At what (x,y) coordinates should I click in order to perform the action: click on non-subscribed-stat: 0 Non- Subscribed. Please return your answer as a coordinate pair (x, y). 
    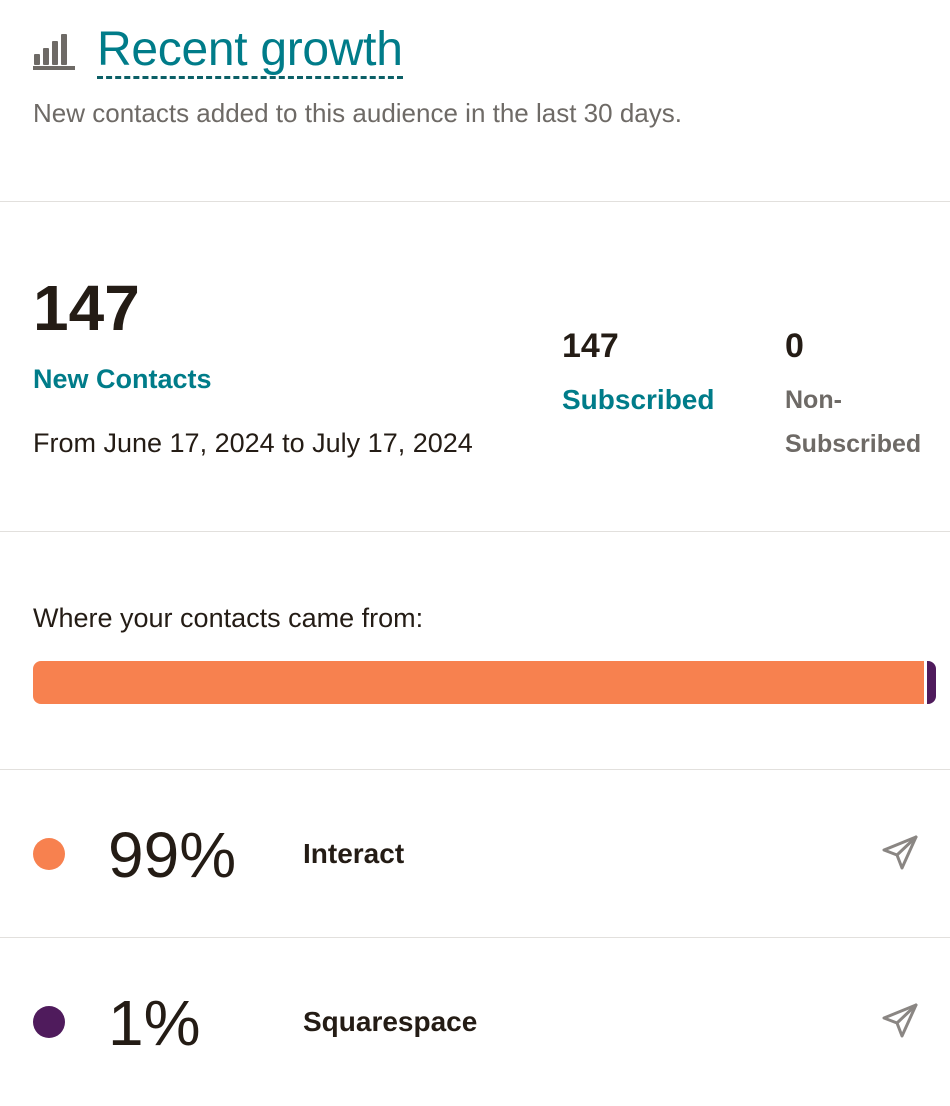
    Looking at the image, I should click on (860, 396).